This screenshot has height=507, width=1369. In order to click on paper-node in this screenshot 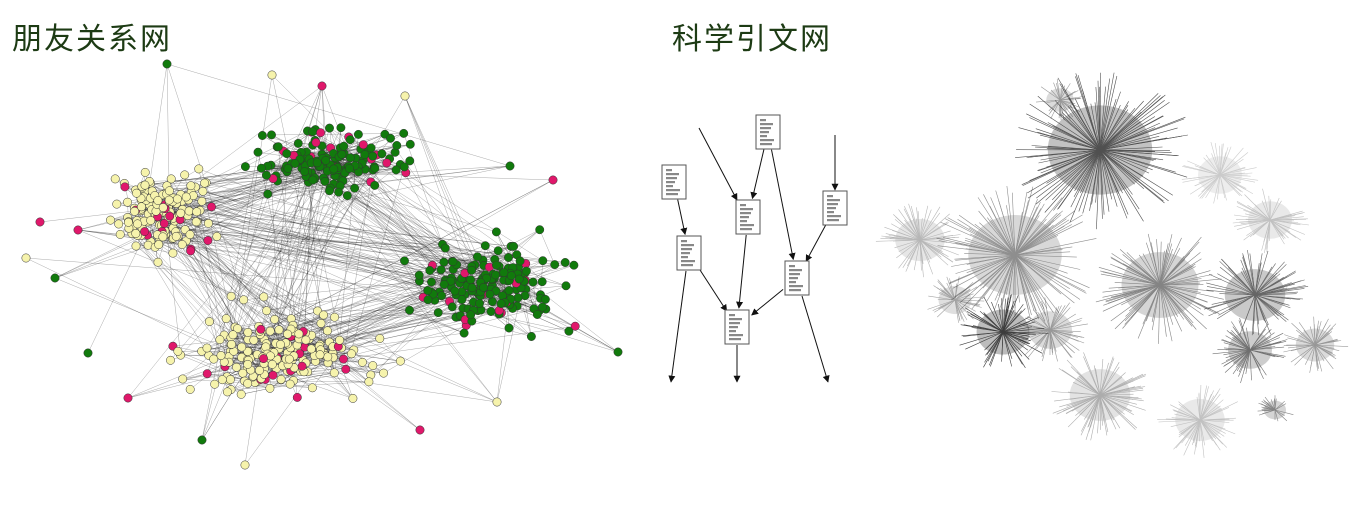, I will do `click(835, 208)`.